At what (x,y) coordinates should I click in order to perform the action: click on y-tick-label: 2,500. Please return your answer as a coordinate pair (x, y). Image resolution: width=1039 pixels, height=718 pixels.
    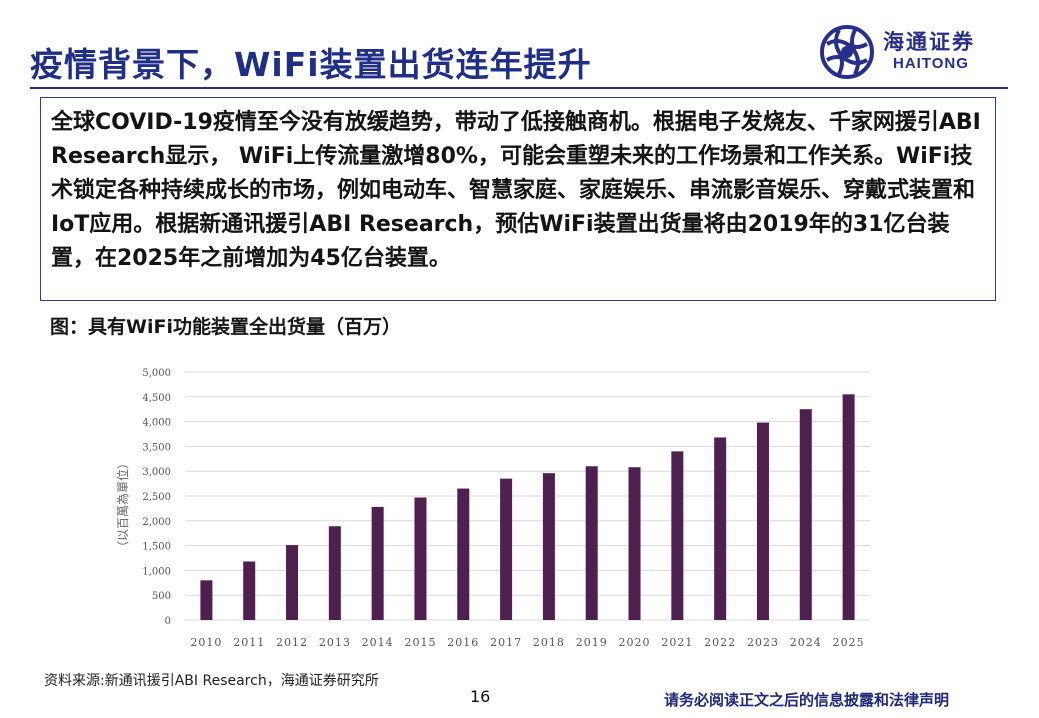
    Looking at the image, I should click on (156, 497).